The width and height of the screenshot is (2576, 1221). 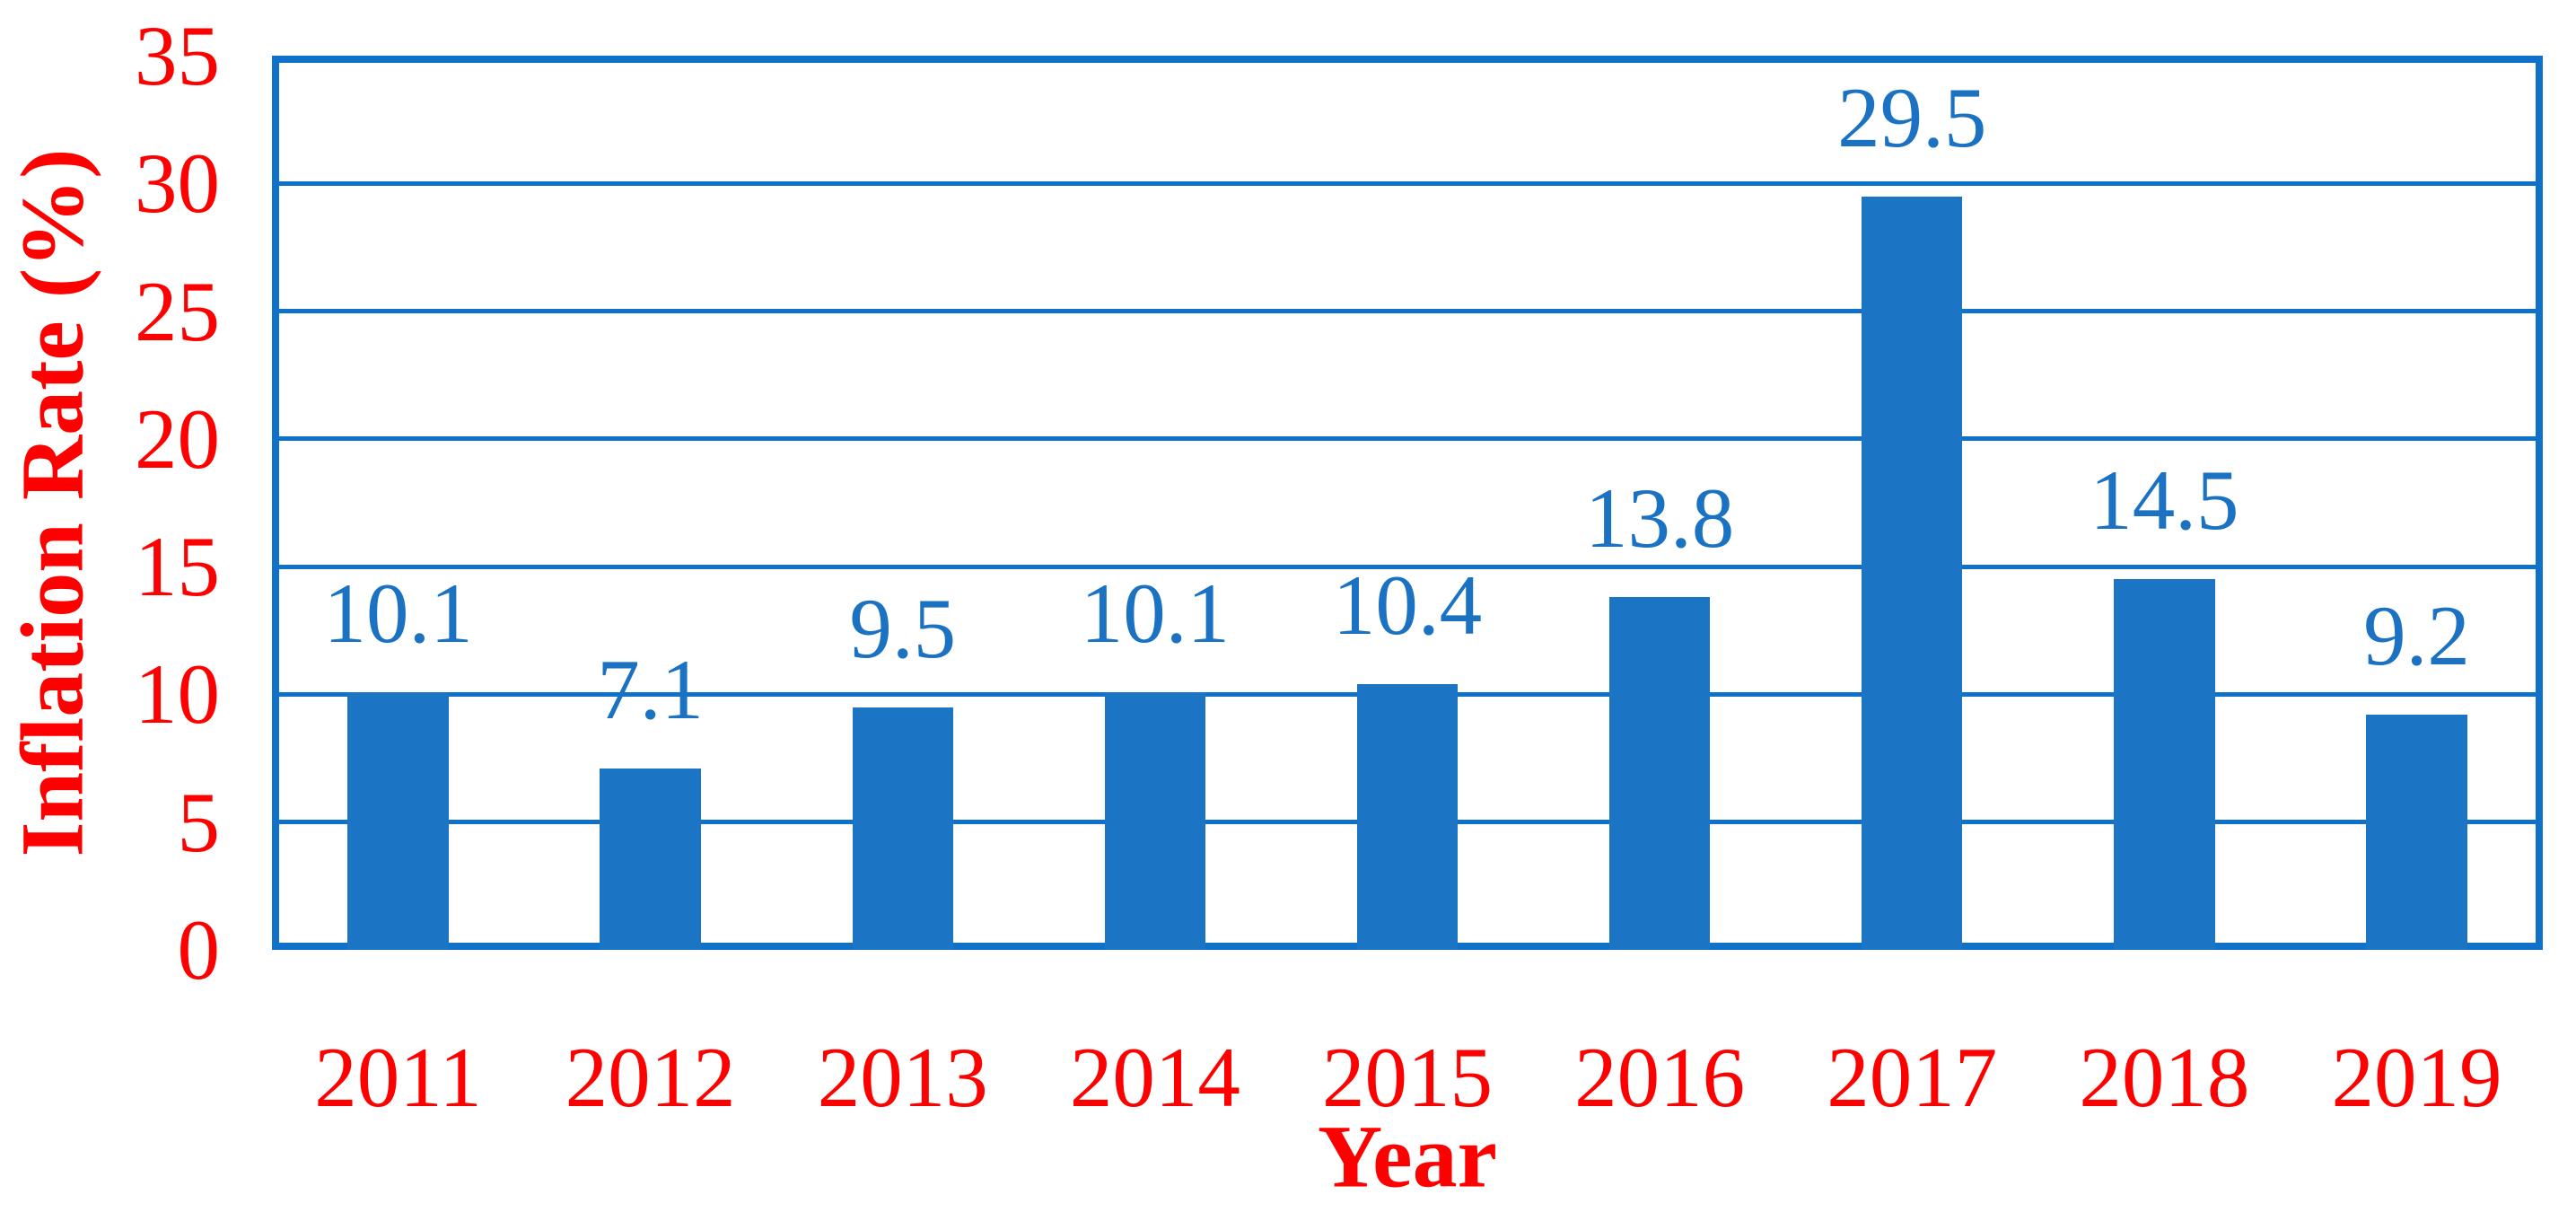 I want to click on bar-value-label: 29.5, so click(x=1912, y=117).